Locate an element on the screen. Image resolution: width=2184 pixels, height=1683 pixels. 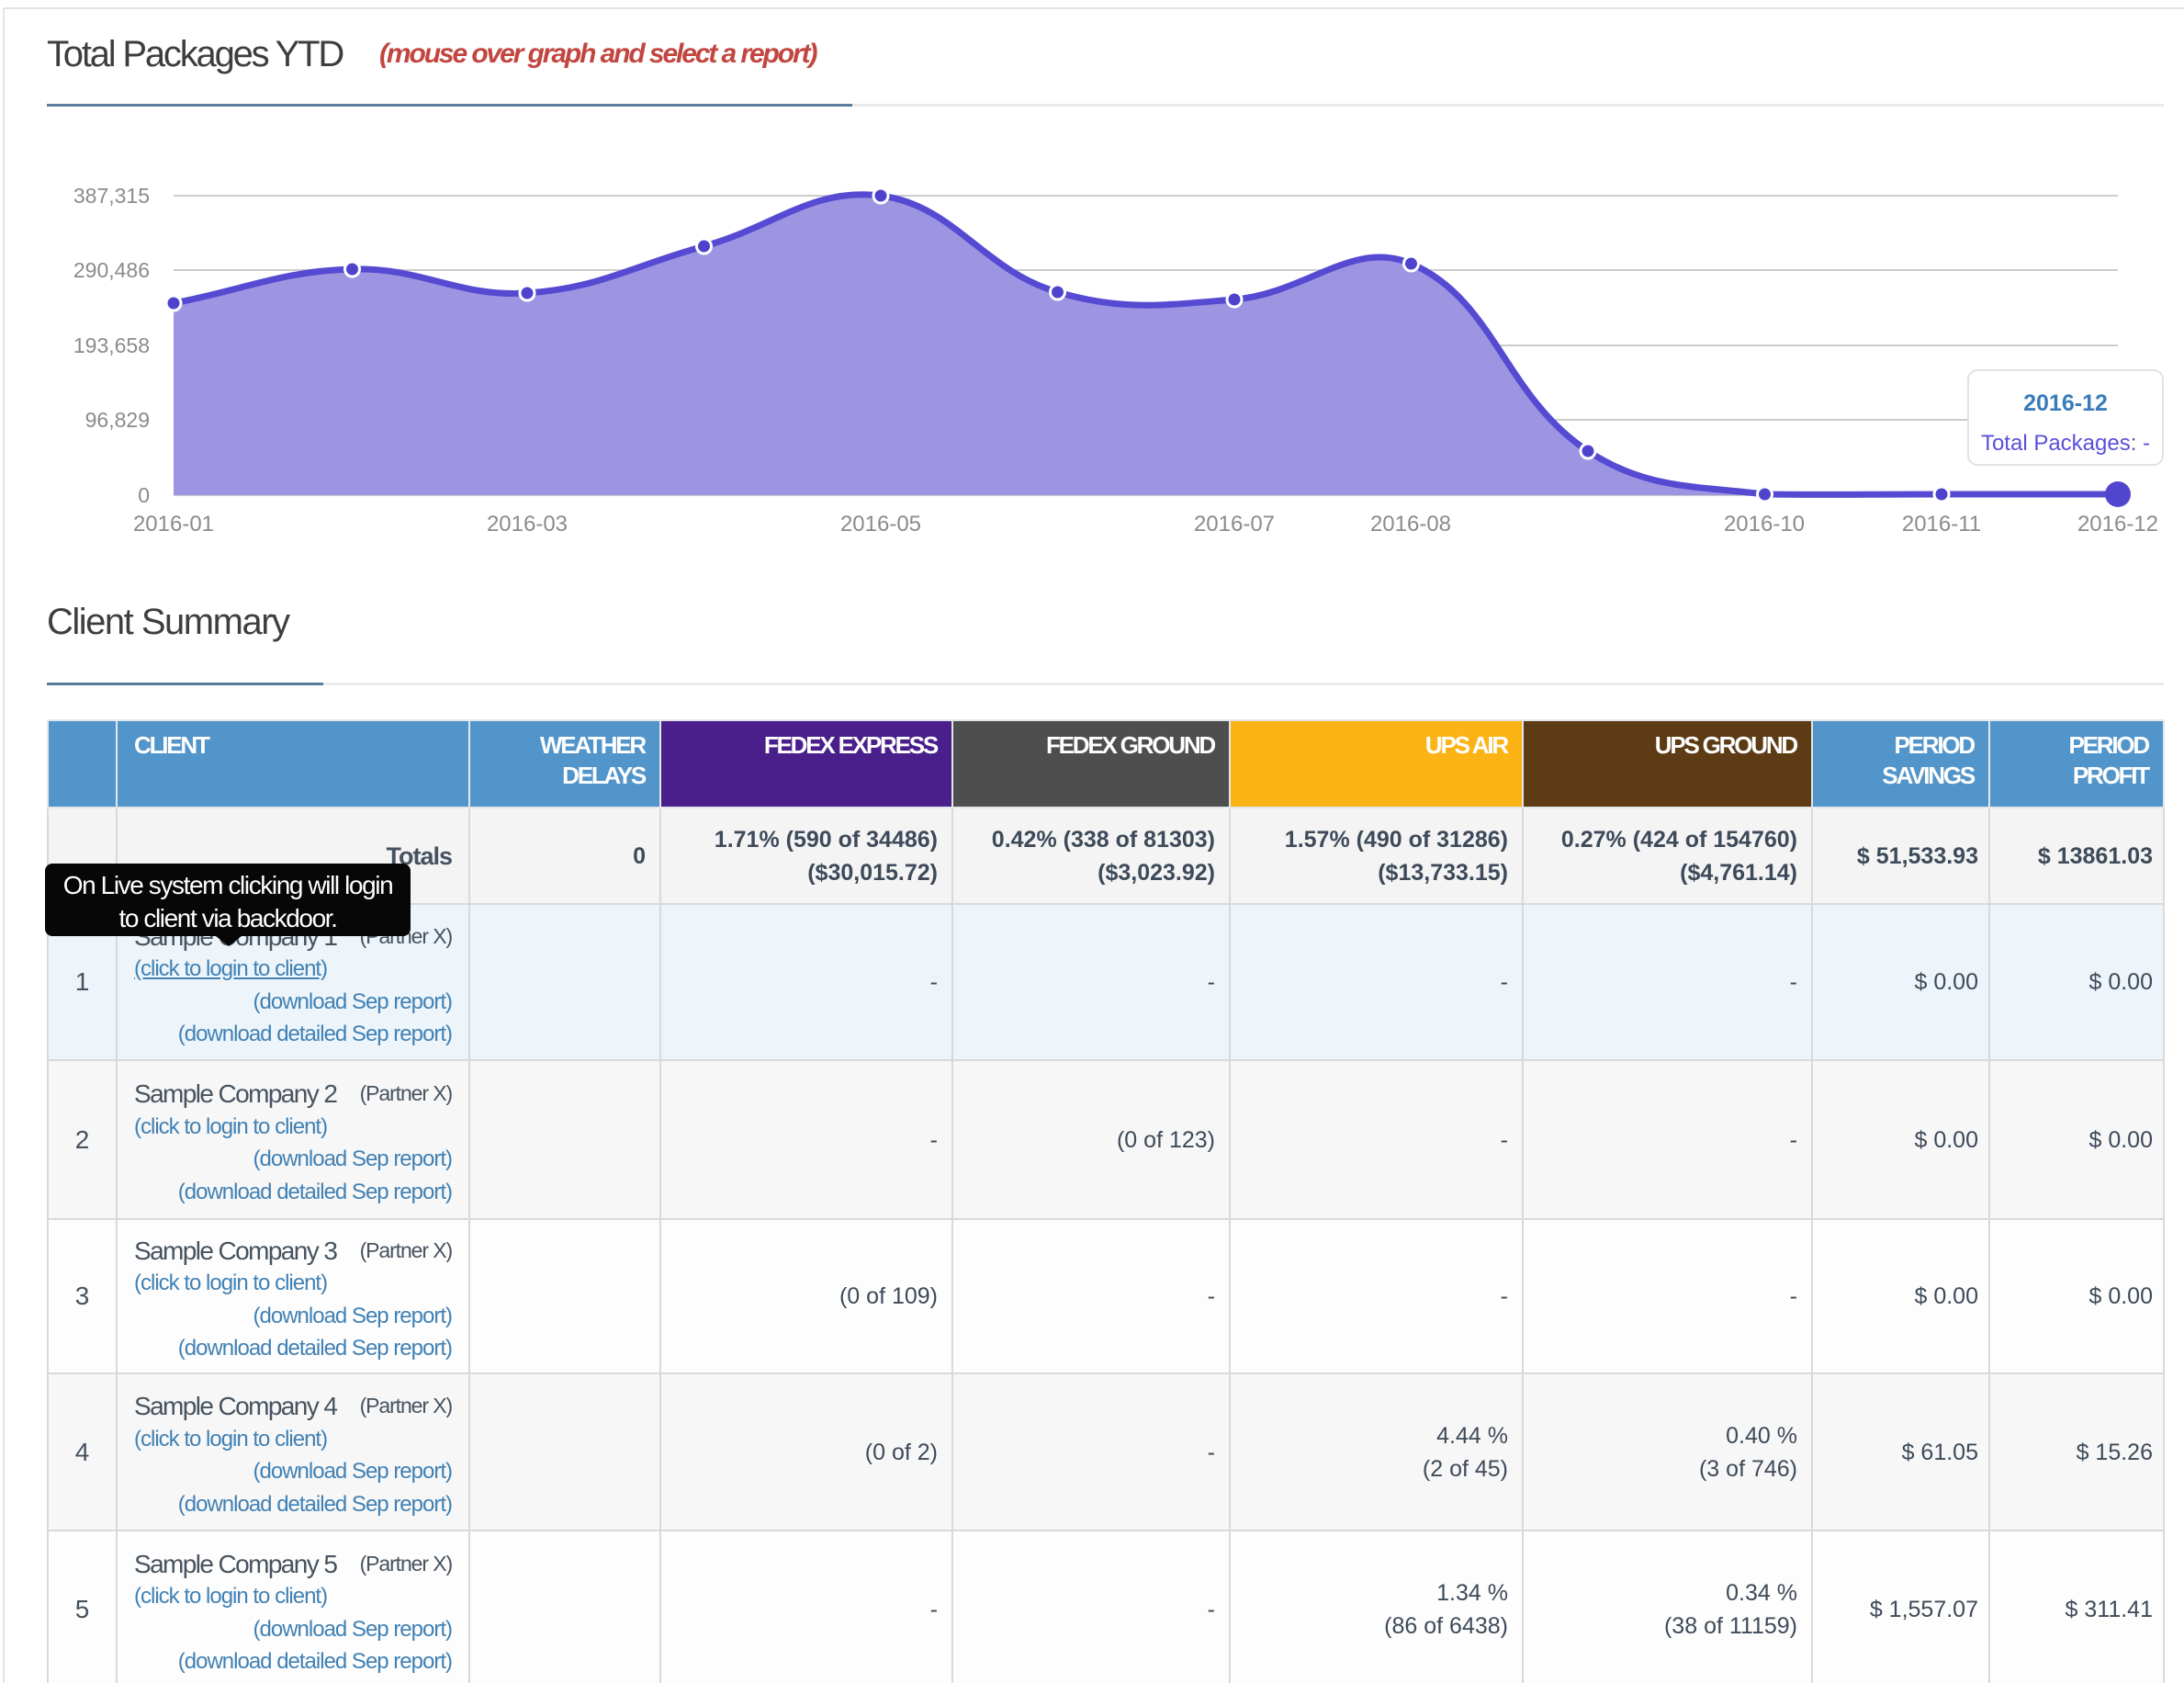
svg-text: 2016-03 is located at coordinates (527, 524).